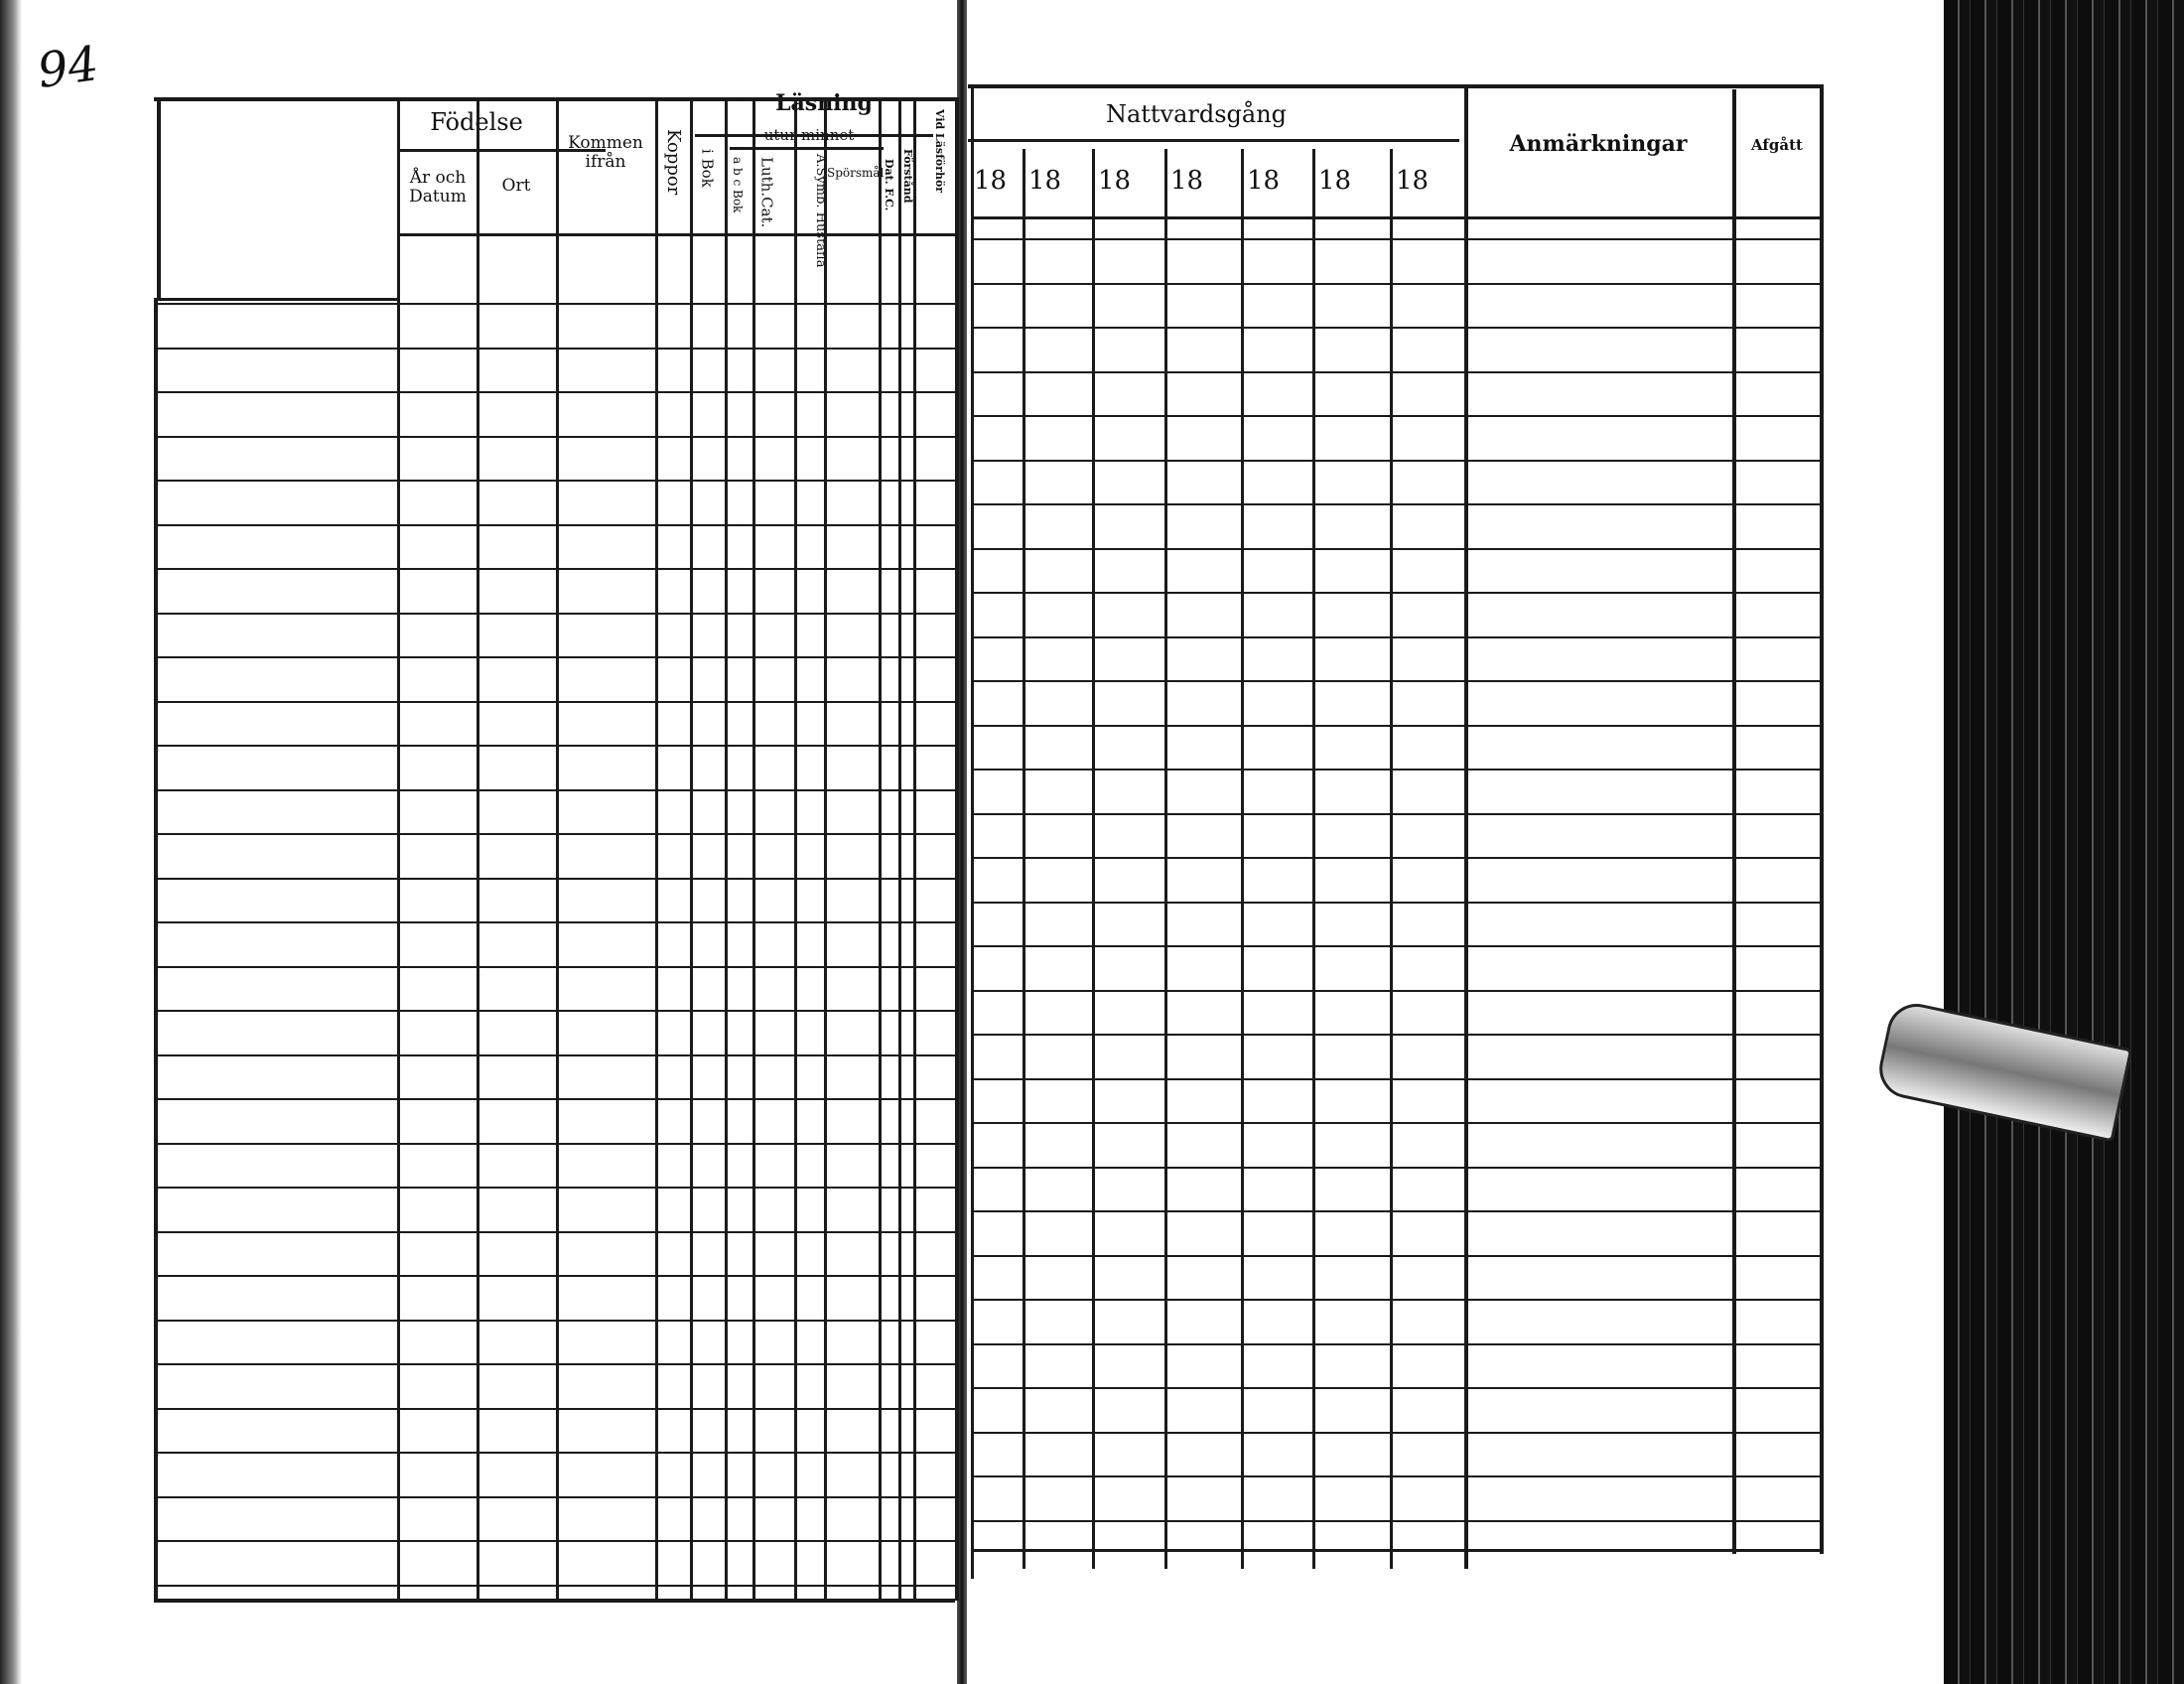 The height and width of the screenshot is (1684, 2184). What do you see at coordinates (940, 152) in the screenshot?
I see `header-vid-lasforhor: Vid Läsförhör` at bounding box center [940, 152].